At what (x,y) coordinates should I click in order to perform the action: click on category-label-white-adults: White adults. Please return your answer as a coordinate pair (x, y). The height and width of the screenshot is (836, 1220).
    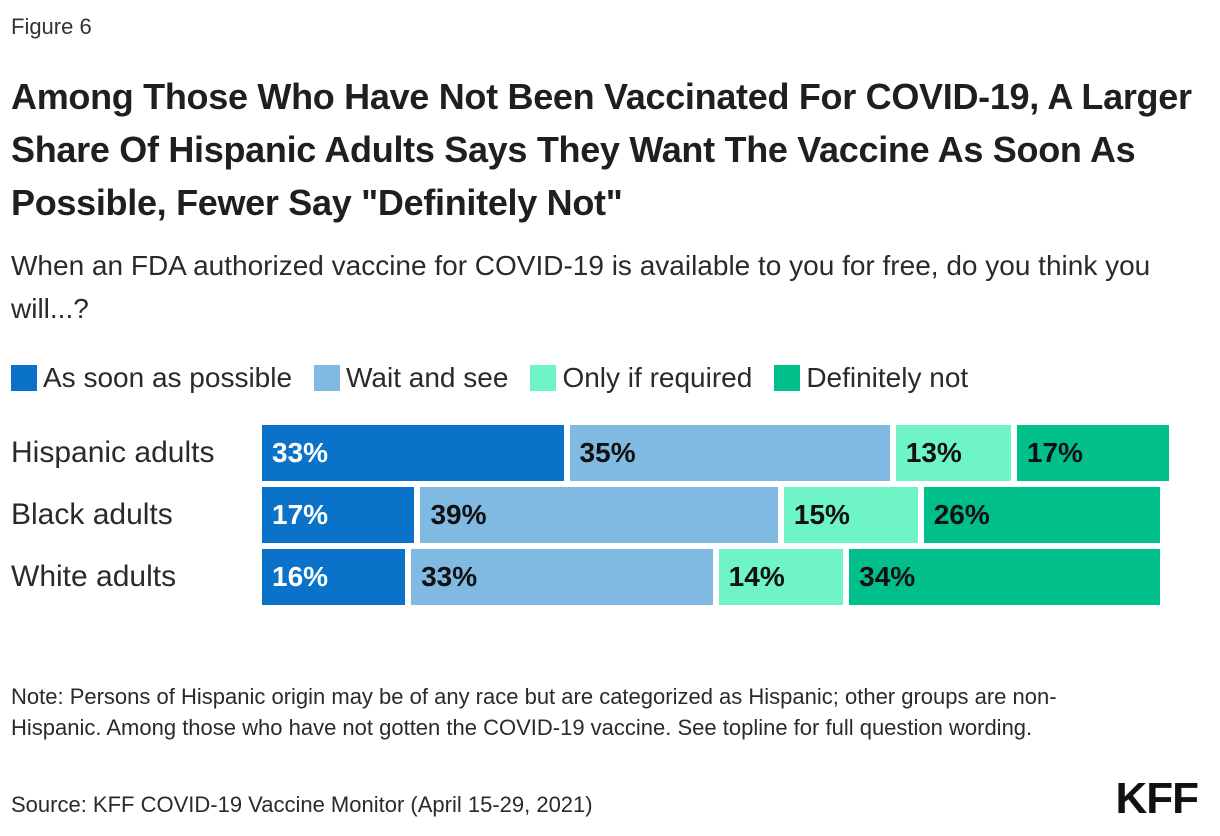
    Looking at the image, I should click on (94, 576).